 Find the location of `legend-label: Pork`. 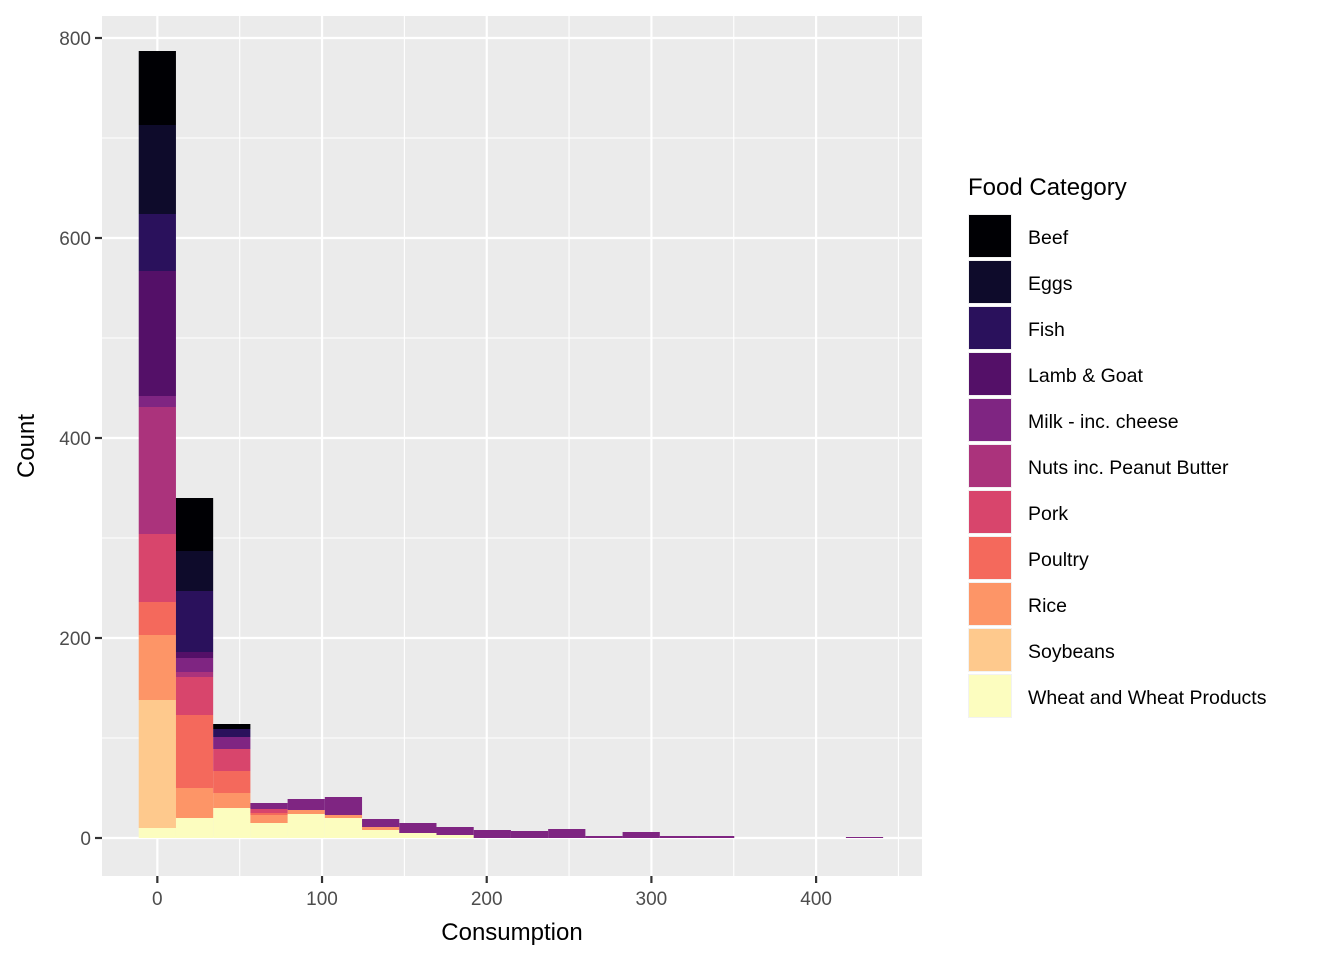

legend-label: Pork is located at coordinates (1048, 514).